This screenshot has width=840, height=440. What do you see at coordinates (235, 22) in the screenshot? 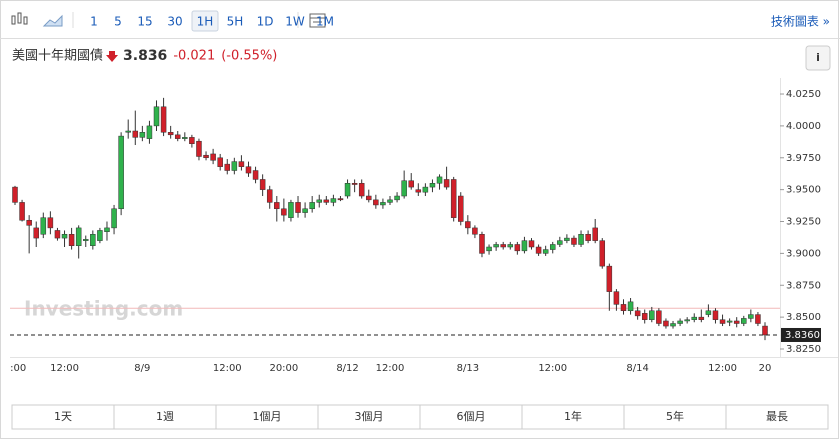
I see `interval-button: 5H` at bounding box center [235, 22].